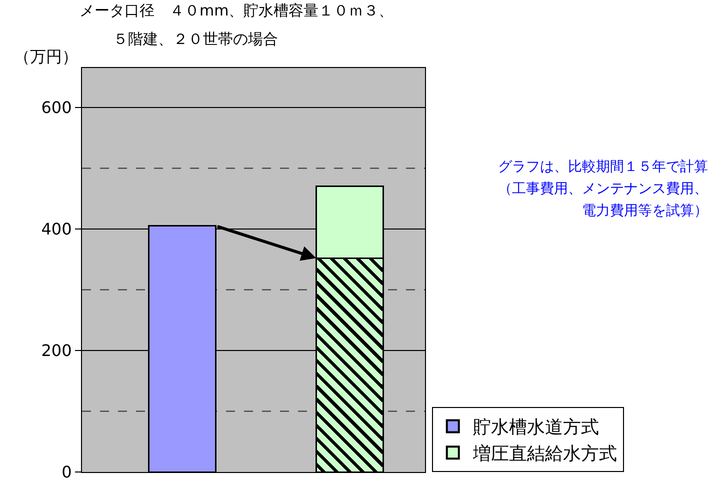 This screenshot has height=486, width=717. I want to click on text: グラフは、比較期間１５年で計算, so click(603, 167).